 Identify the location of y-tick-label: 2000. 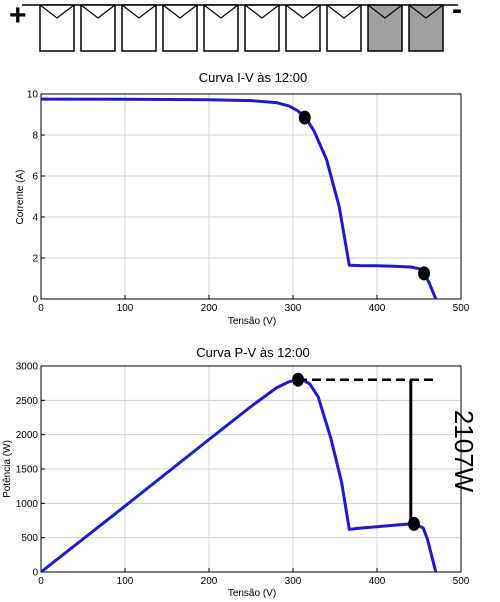
(27, 435).